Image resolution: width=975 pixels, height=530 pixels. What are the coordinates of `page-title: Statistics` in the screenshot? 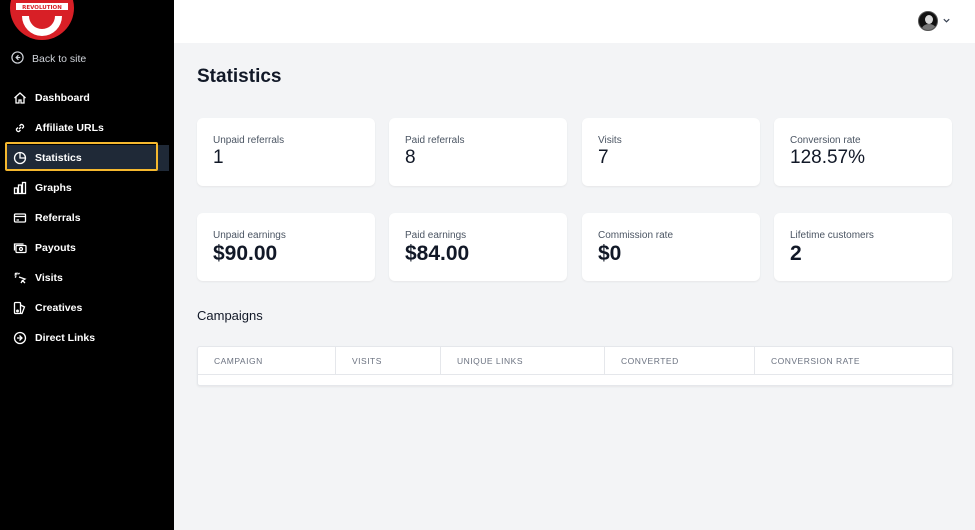 It's located at (239, 76).